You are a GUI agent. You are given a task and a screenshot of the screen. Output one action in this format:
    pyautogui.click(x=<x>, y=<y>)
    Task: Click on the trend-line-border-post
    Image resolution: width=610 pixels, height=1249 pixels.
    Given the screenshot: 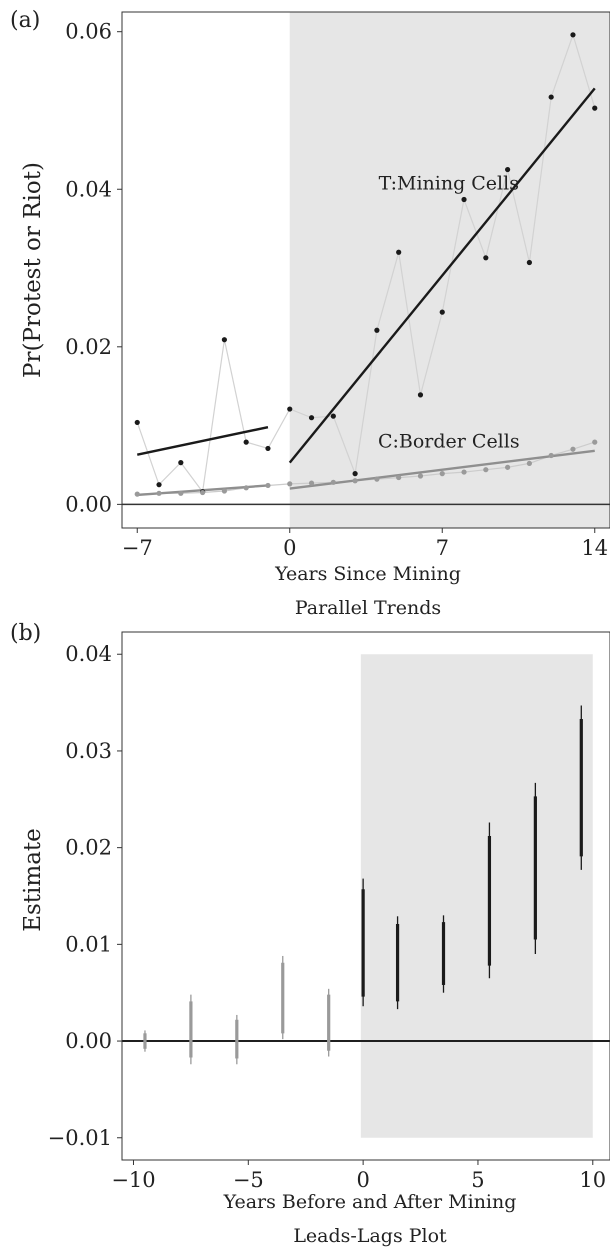 What is the action you would take?
    pyautogui.click(x=442, y=469)
    